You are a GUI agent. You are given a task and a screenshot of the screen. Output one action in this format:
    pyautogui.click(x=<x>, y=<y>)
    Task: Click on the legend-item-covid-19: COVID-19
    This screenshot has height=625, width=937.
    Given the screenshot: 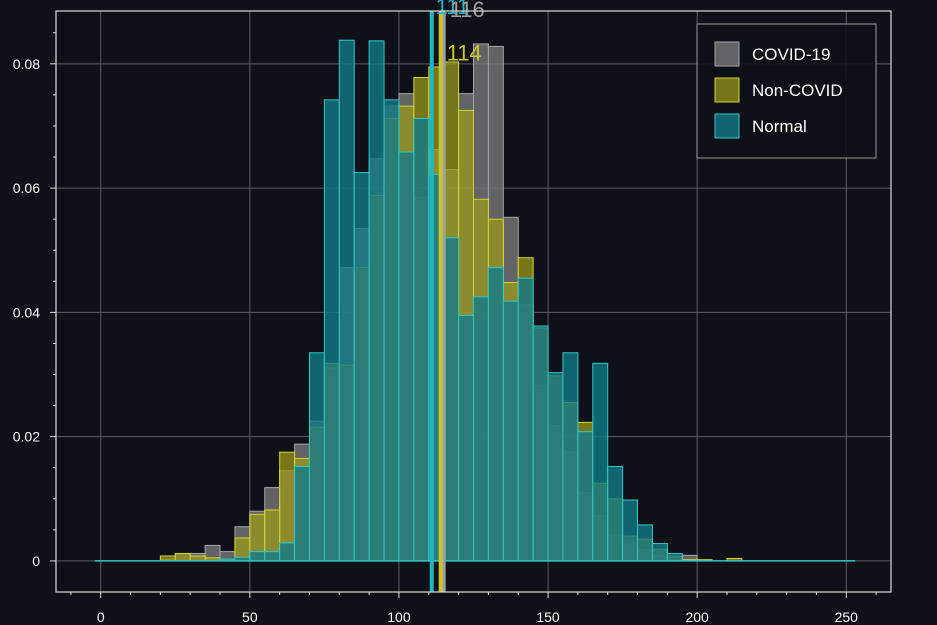 What is the action you would take?
    pyautogui.click(x=772, y=54)
    